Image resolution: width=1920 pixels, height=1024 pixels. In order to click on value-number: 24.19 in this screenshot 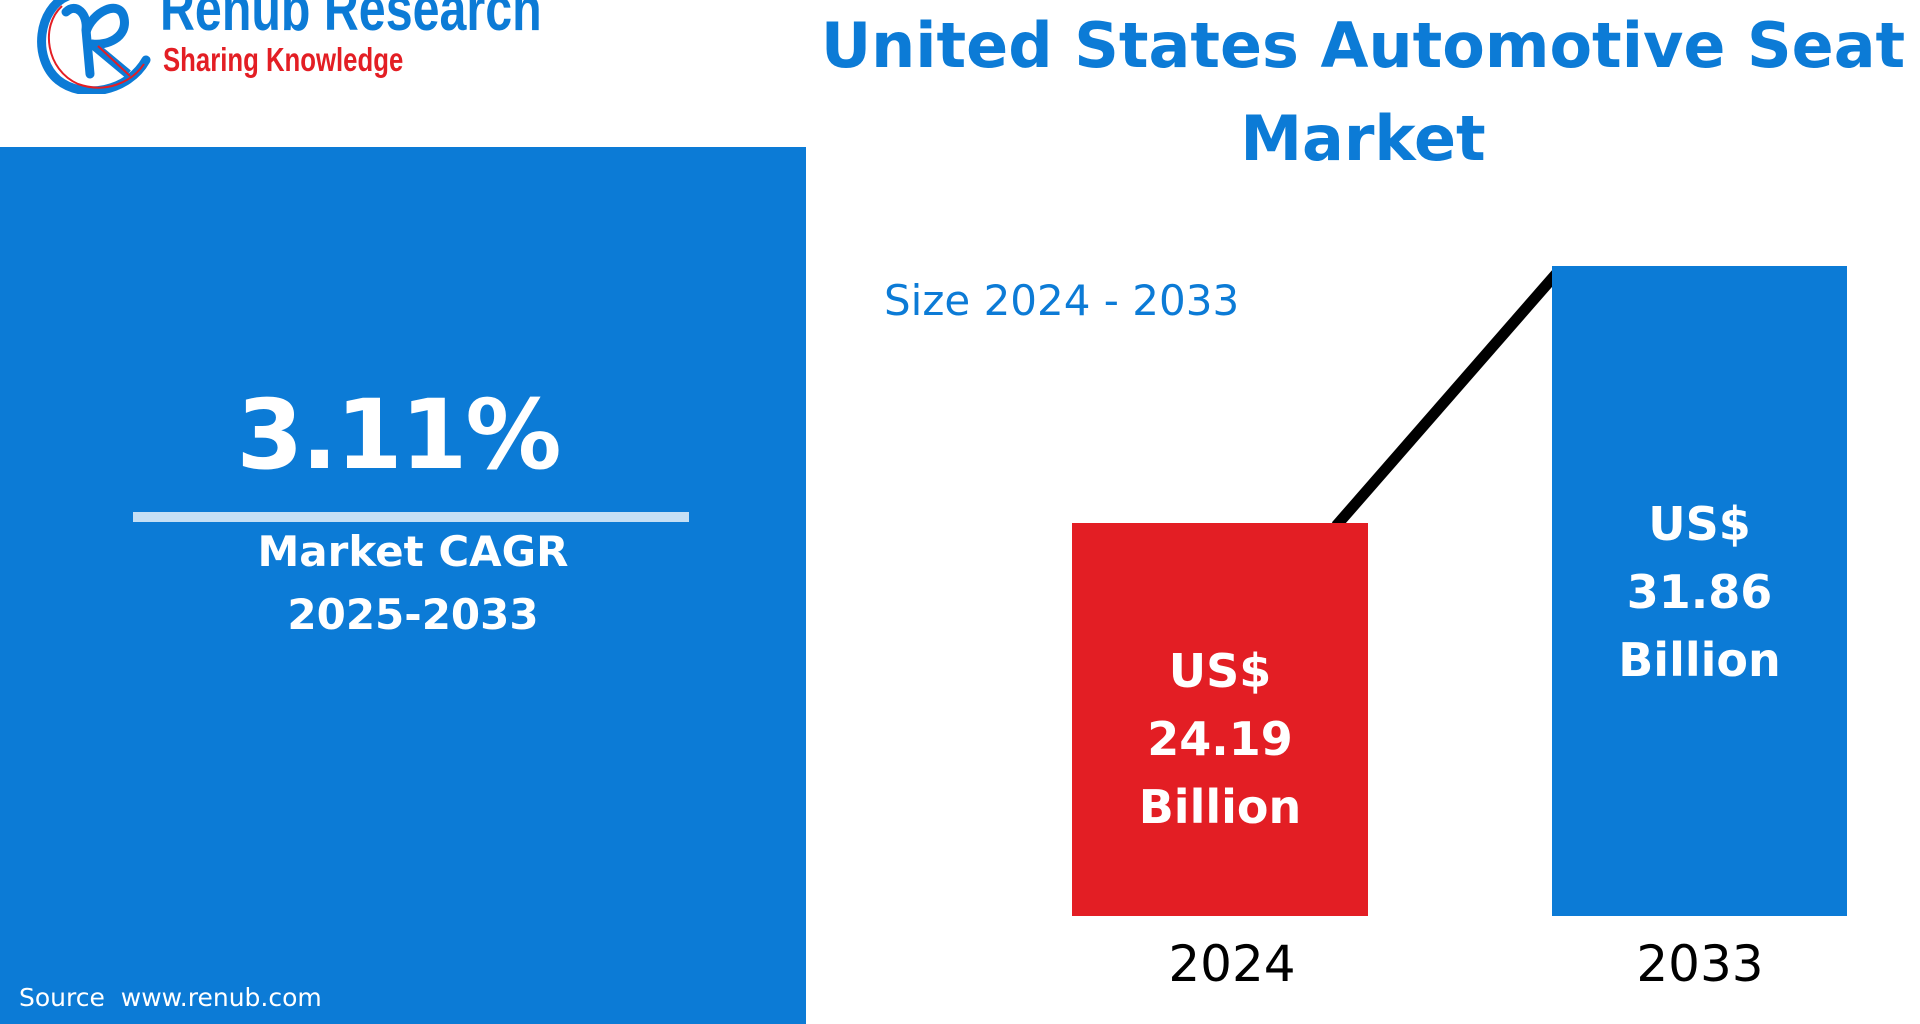, I will do `click(1220, 739)`.